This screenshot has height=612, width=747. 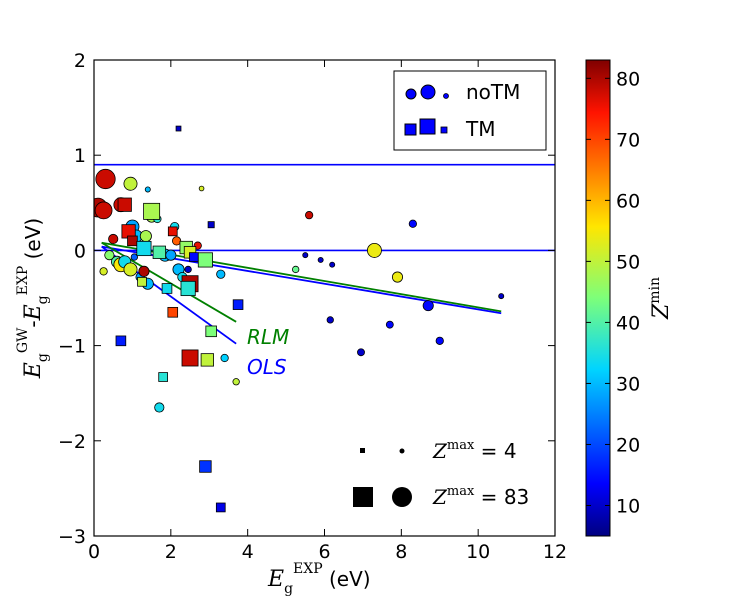 What do you see at coordinates (628, 140) in the screenshot?
I see `colorbar-tick-label: 70` at bounding box center [628, 140].